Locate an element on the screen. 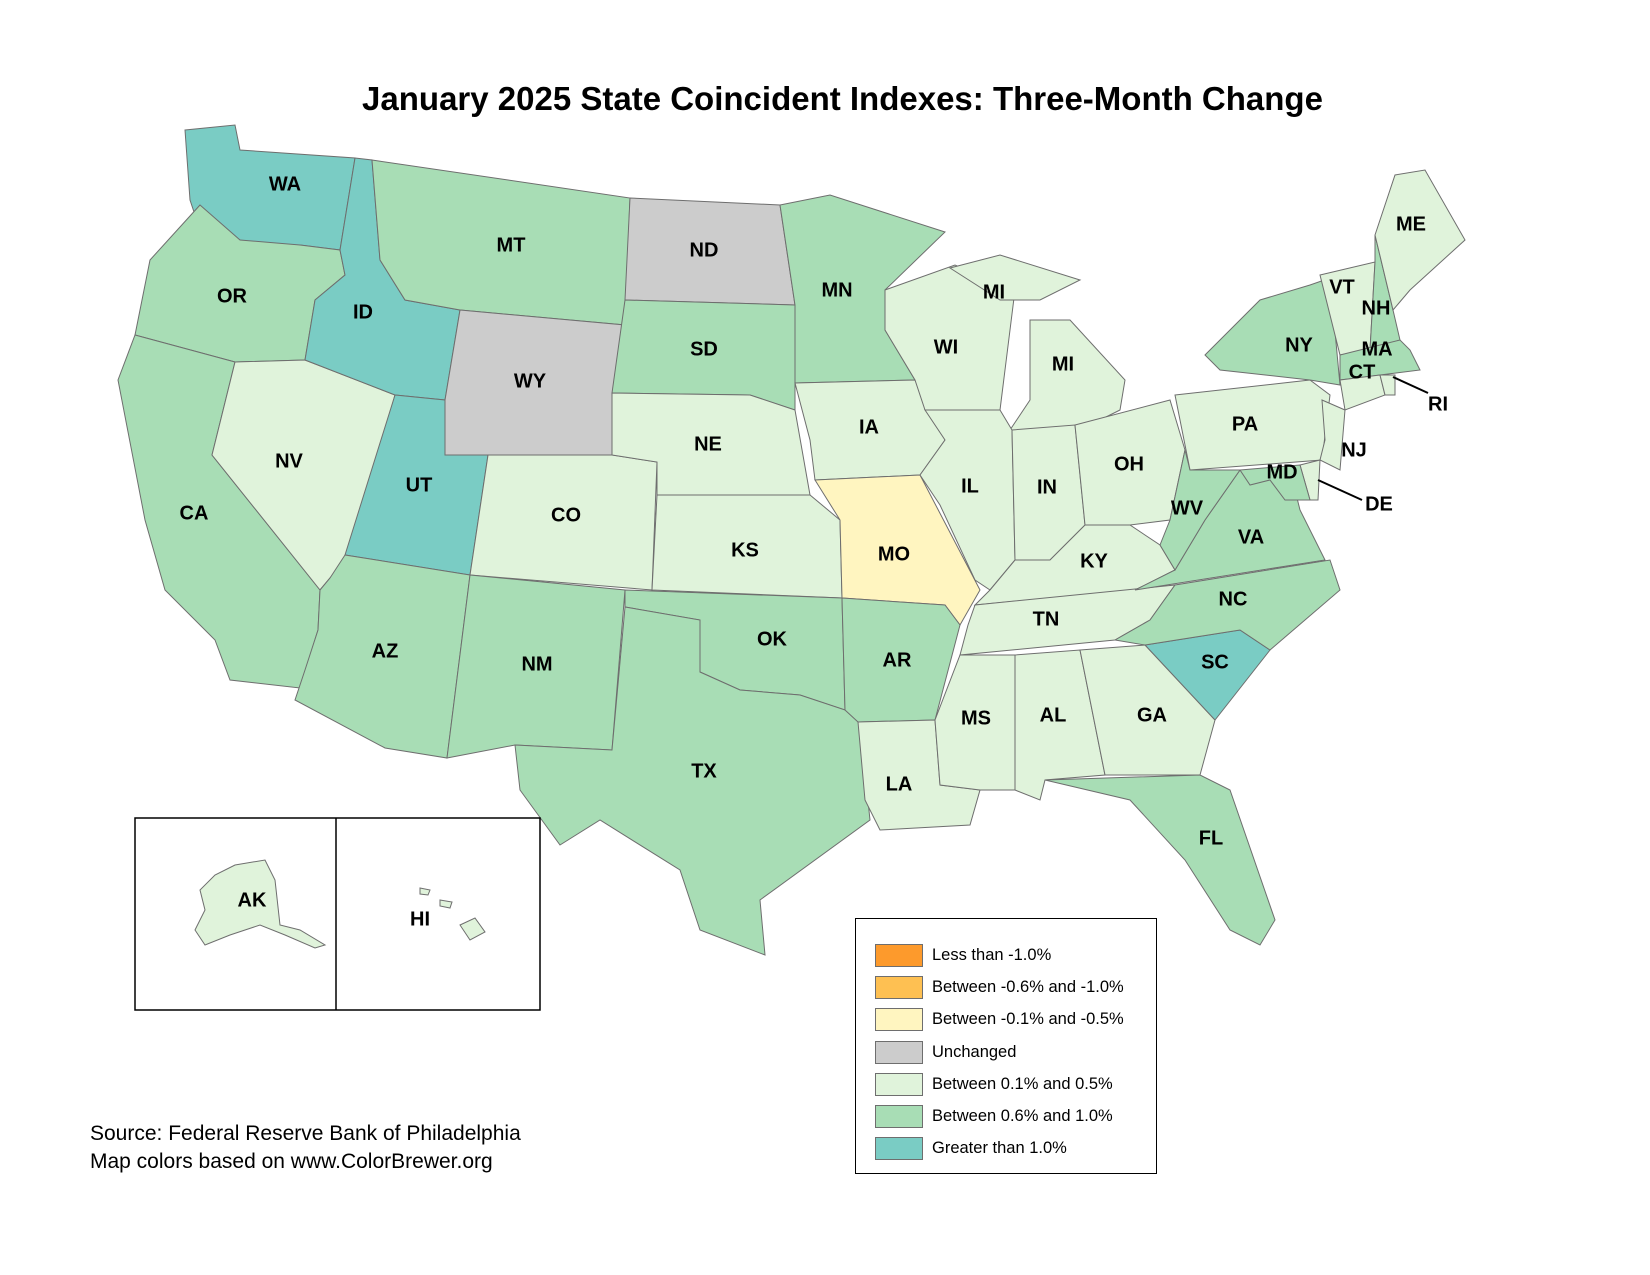 Image resolution: width=1650 pixels, height=1275 pixels. state-label: KY is located at coordinates (1094, 561).